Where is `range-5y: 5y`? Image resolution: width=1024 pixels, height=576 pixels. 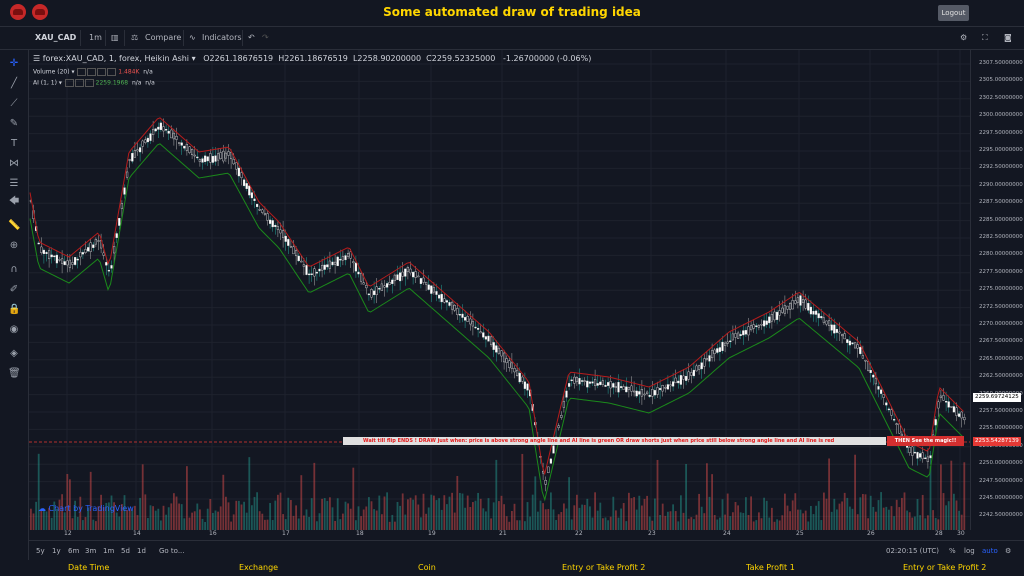 range-5y: 5y is located at coordinates (40, 551).